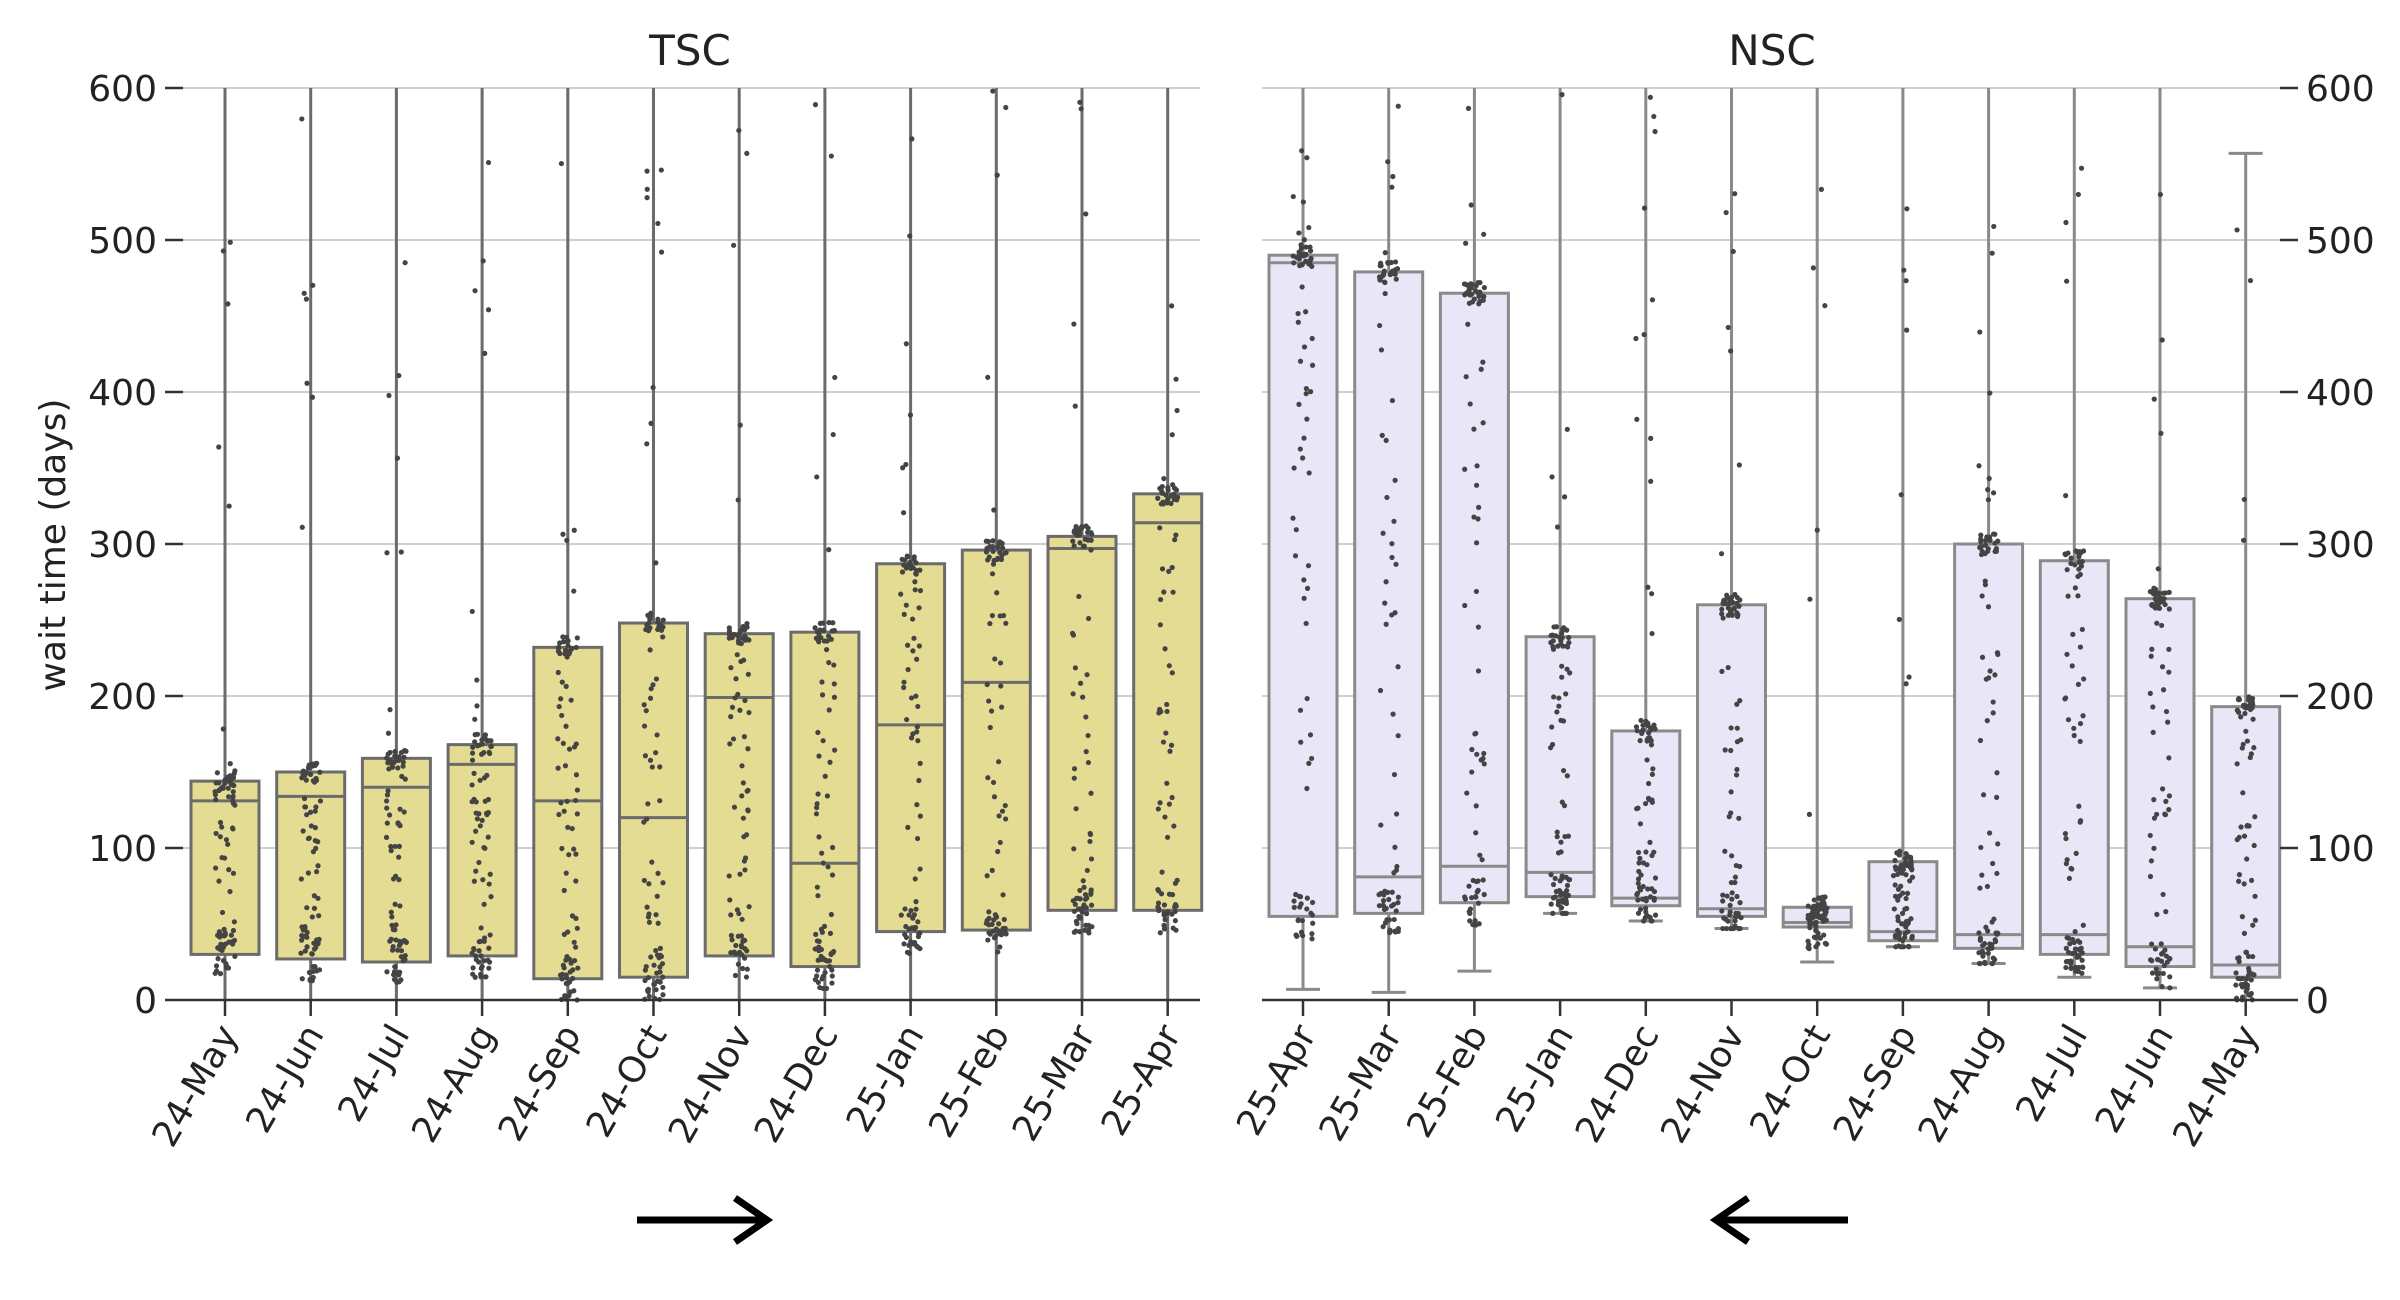  I want to click on x-tick-label: 24-May, so click(196, 1086).